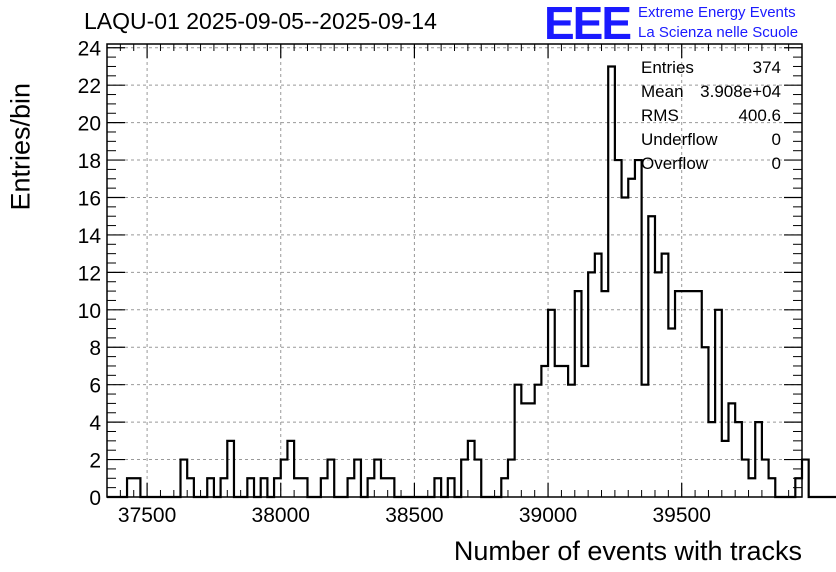 Image resolution: width=836 pixels, height=572 pixels. Describe the element at coordinates (90, 236) in the screenshot. I see `y-tick-label: 14` at that location.